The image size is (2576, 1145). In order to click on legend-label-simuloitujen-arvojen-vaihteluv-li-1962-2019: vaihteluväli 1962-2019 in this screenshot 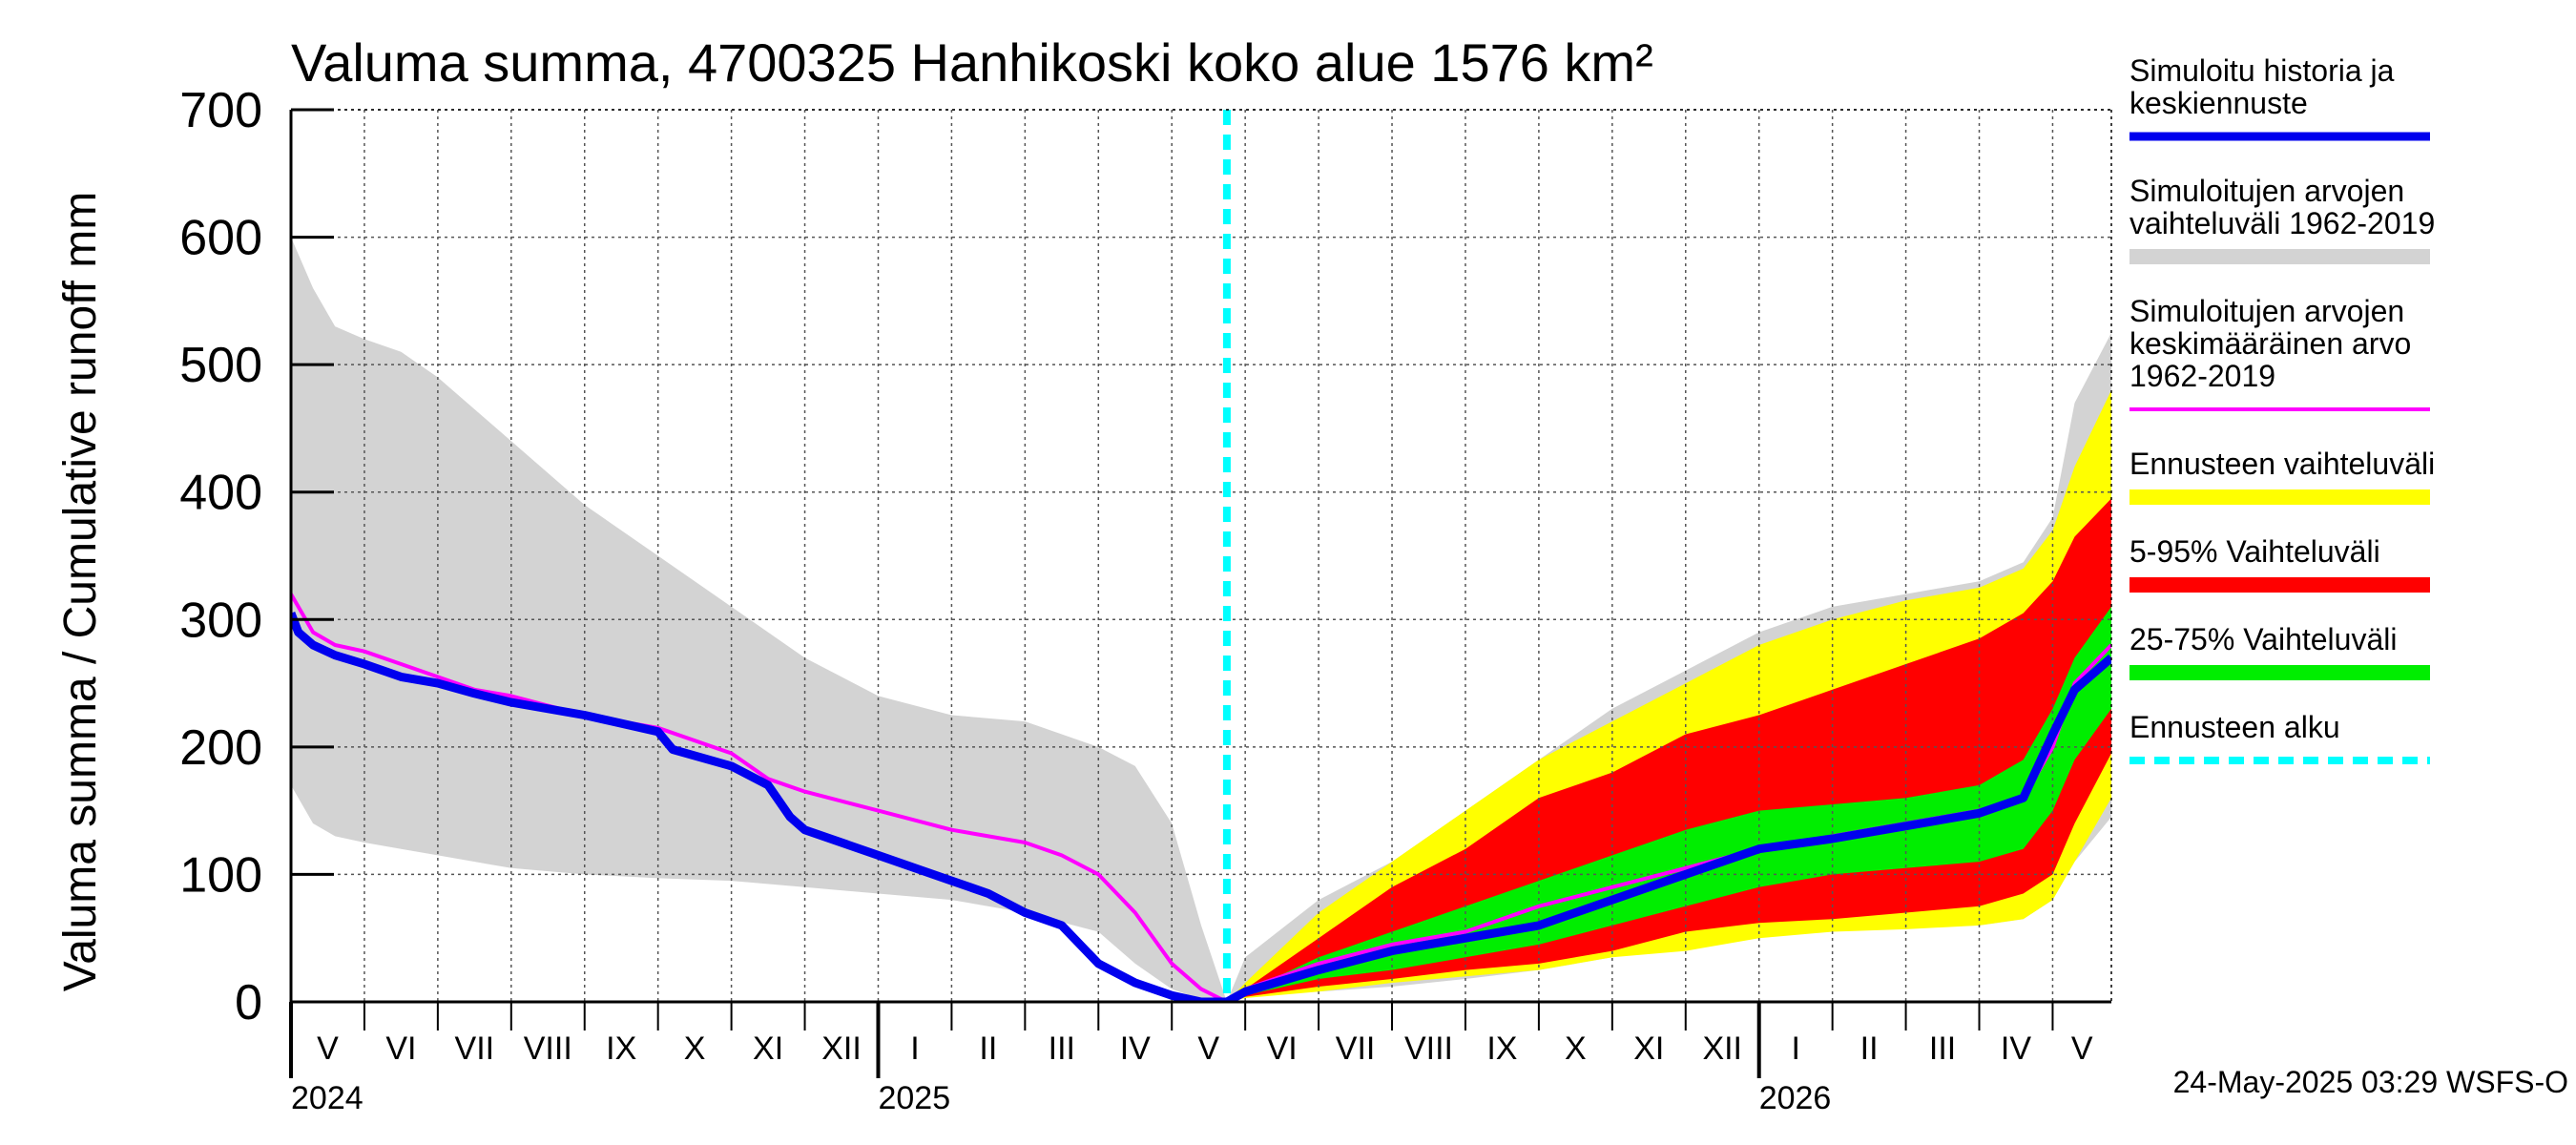, I will do `click(2282, 223)`.